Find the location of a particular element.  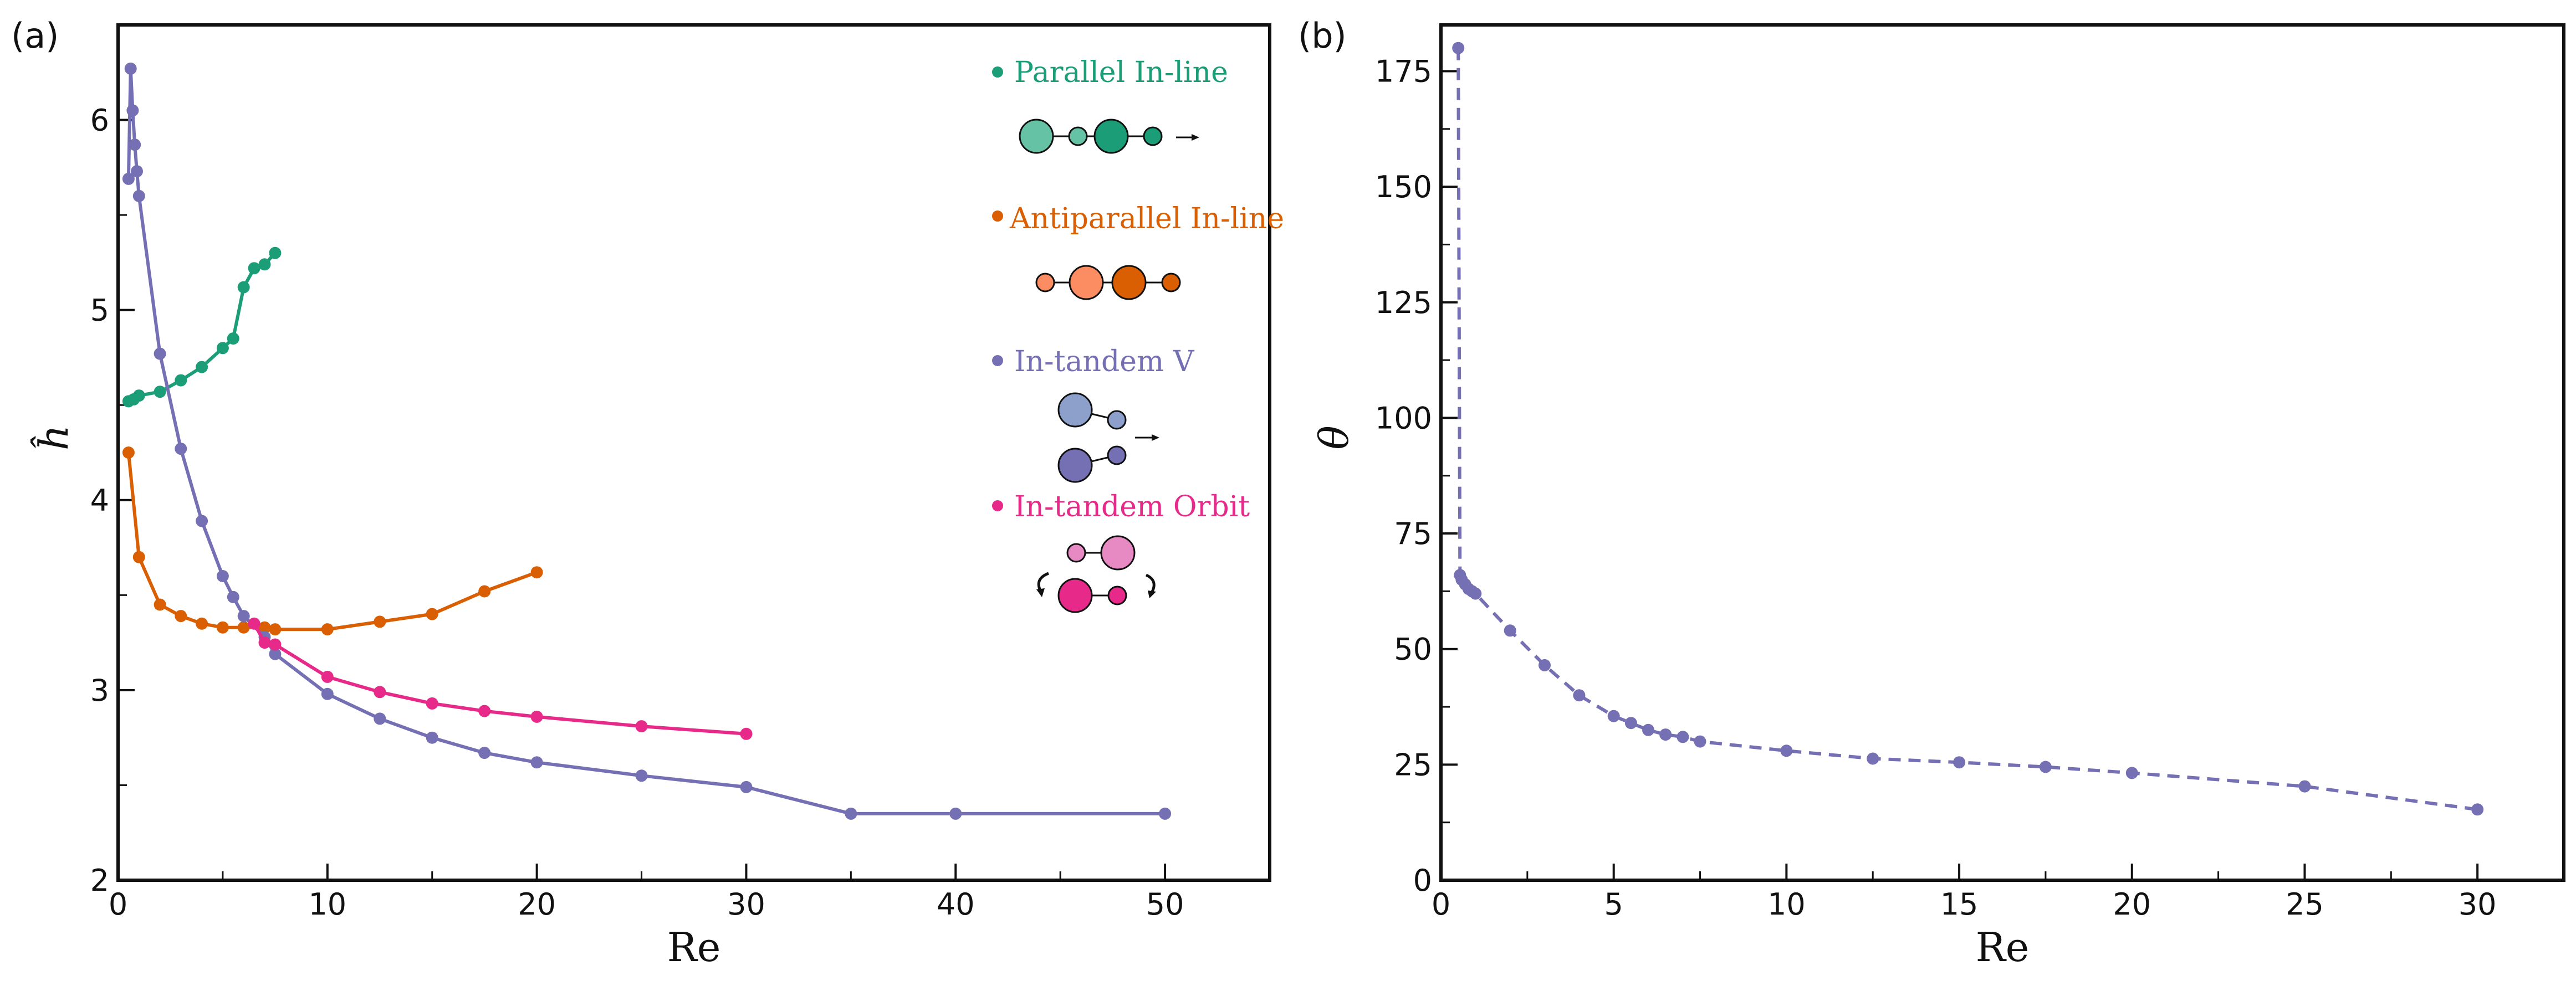

legend-marker-in-tandem-orbit is located at coordinates (998, 505).